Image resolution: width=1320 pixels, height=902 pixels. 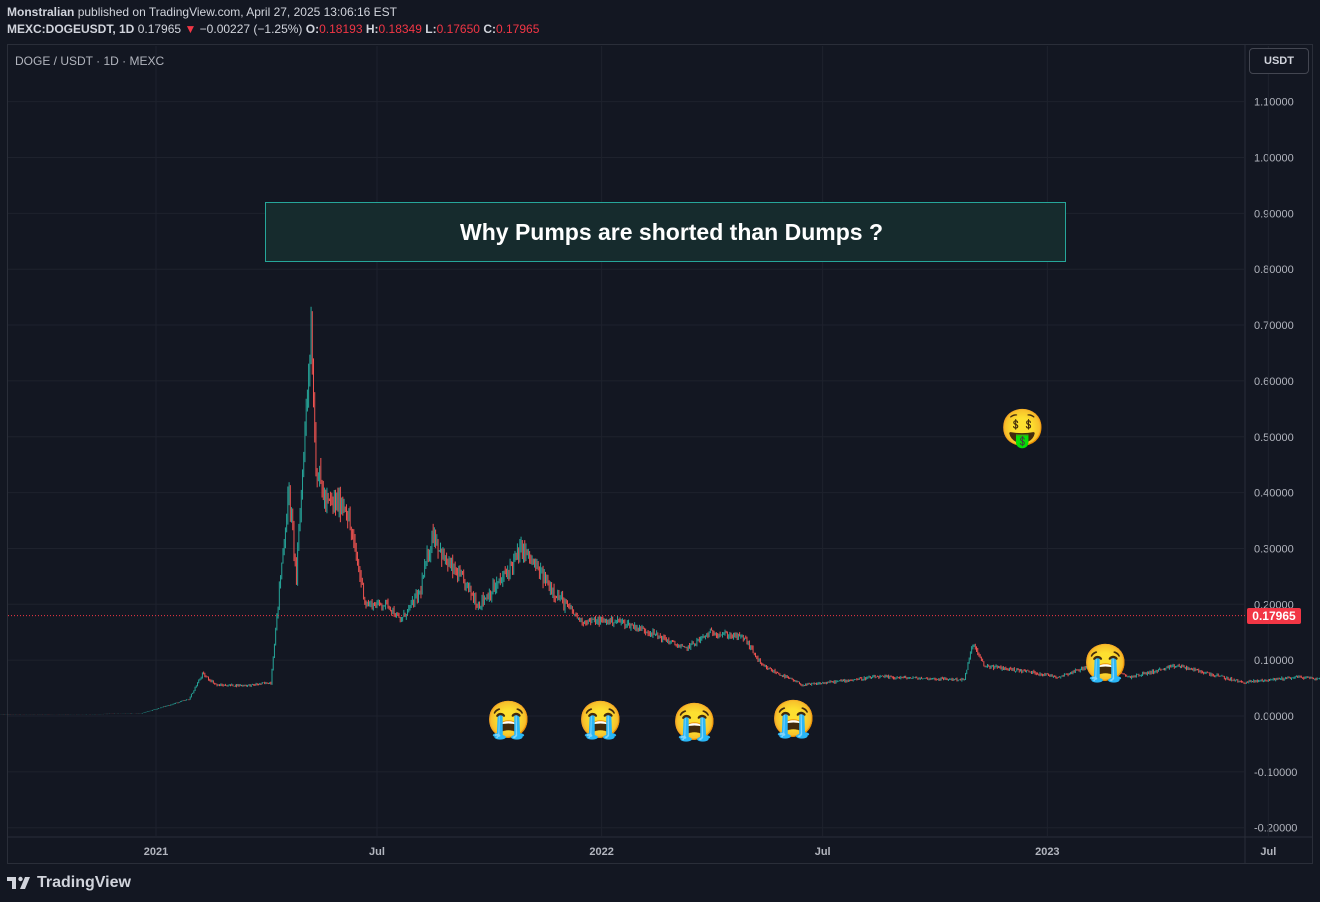 What do you see at coordinates (1274, 326) in the screenshot?
I see `y-tick-label: 0.70000` at bounding box center [1274, 326].